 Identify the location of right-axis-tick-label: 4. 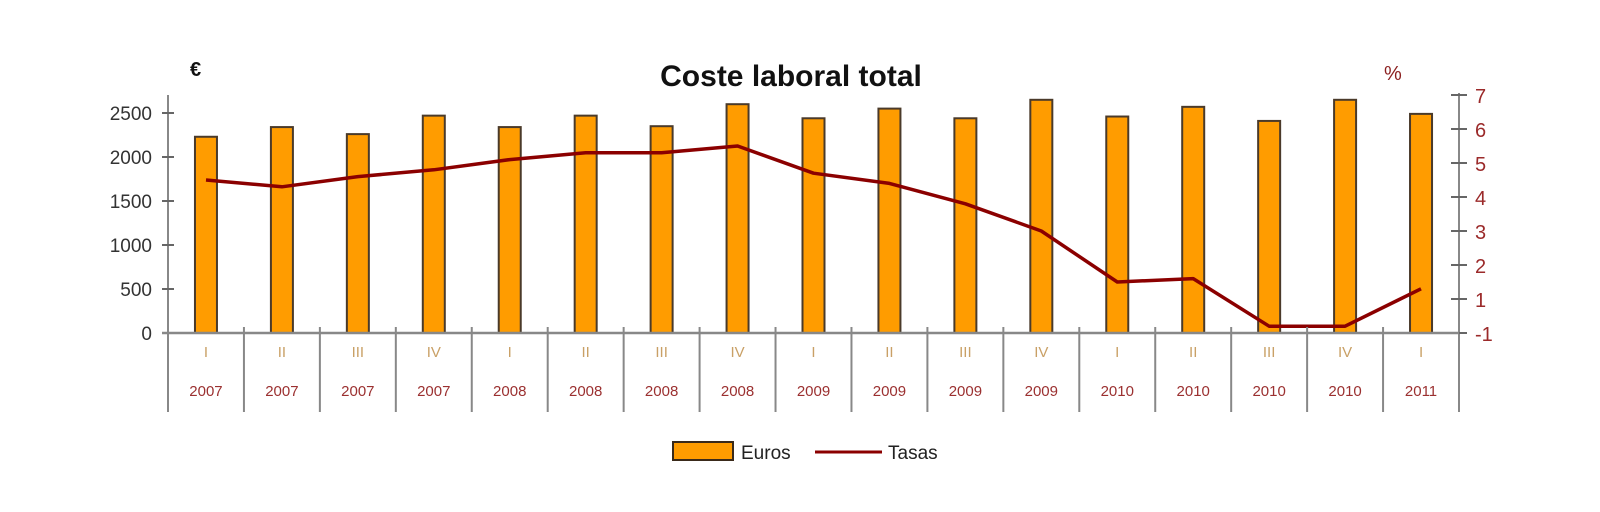
(1480, 199).